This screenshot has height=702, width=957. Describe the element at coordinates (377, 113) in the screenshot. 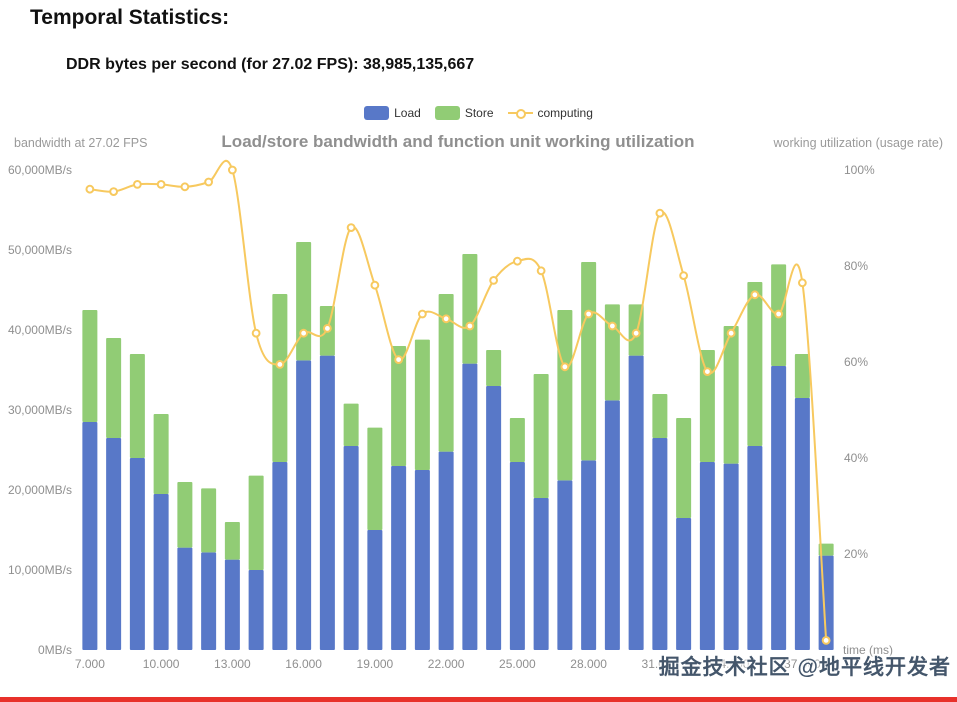

I see `load-swatch-icon` at that location.